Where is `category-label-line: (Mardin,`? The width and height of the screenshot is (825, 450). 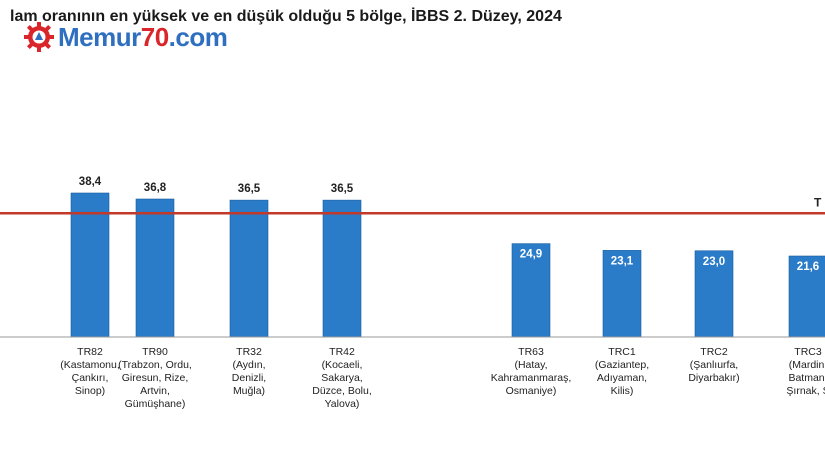
category-label-line: (Mardin, is located at coordinates (807, 365).